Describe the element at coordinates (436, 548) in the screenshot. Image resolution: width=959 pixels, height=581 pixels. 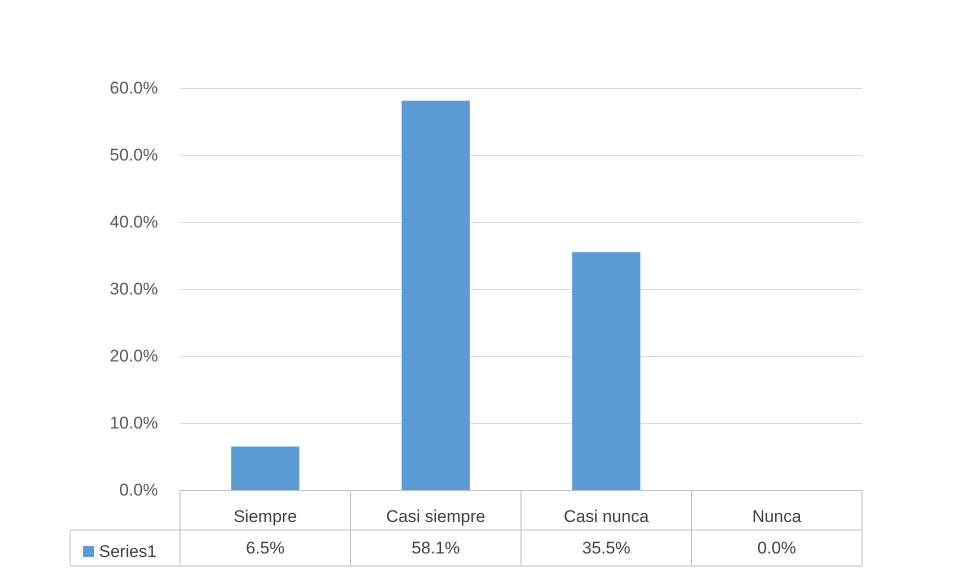
I see `data-label: 58.1%` at that location.